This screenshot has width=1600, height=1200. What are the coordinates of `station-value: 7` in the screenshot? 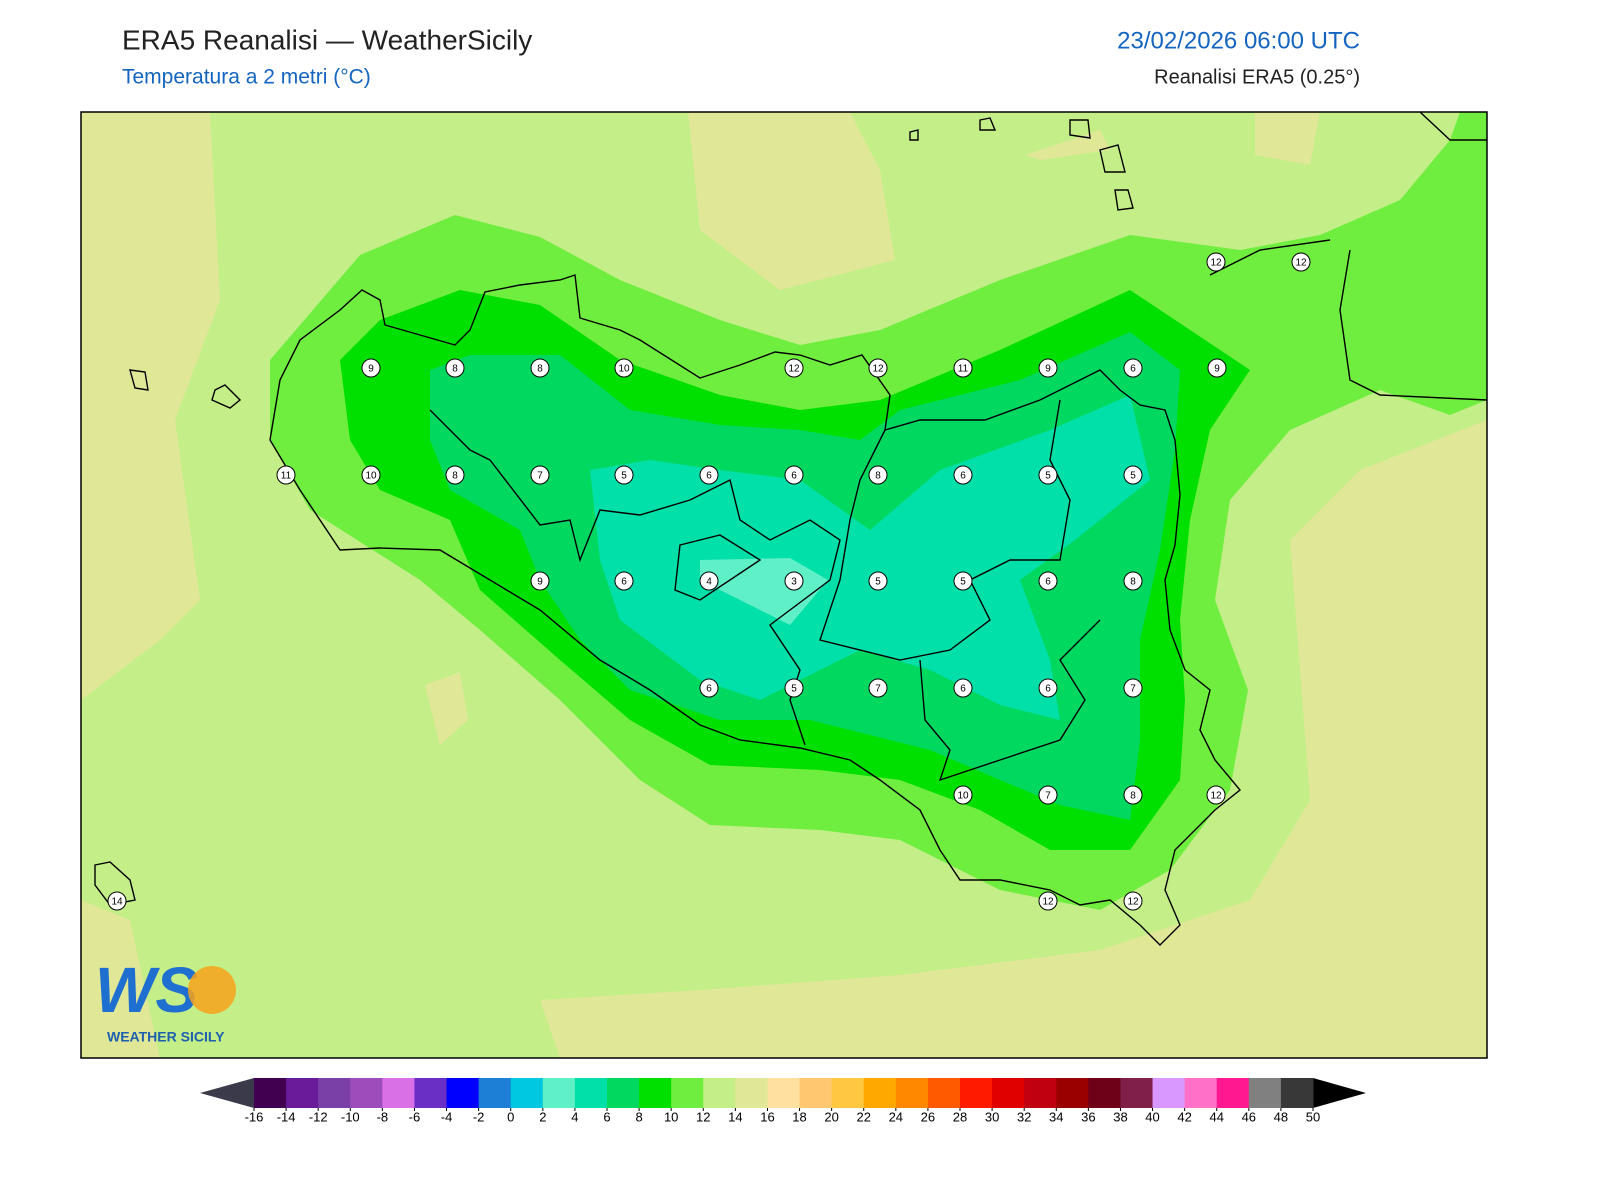 It's located at (540, 476).